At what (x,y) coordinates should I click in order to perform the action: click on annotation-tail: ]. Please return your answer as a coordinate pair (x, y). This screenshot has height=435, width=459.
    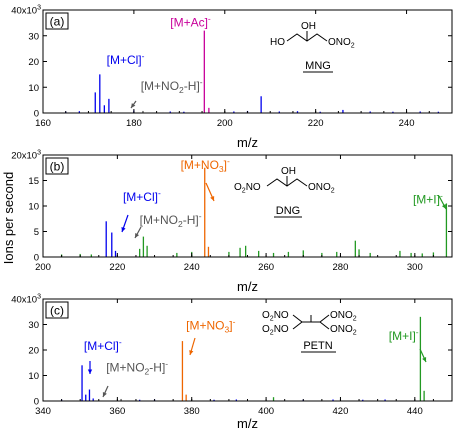
    Looking at the image, I should click on (230, 326).